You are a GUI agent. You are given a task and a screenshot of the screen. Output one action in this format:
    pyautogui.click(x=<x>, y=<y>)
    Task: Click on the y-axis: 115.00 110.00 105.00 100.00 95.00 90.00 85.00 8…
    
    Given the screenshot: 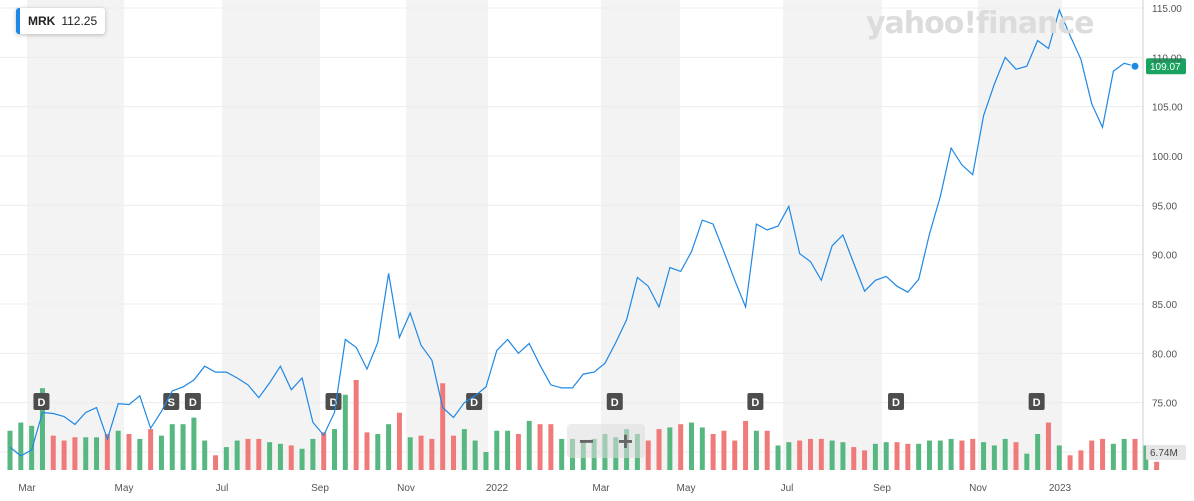 What is the action you would take?
    pyautogui.click(x=1164, y=235)
    